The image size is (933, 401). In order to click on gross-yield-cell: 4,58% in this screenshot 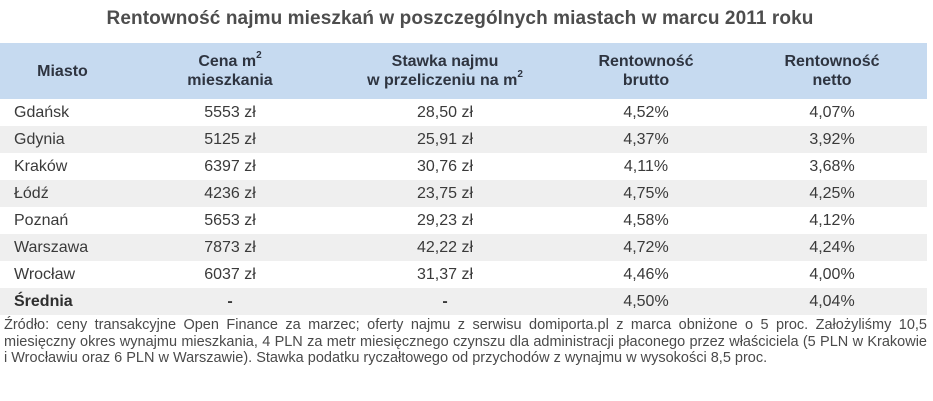, I will do `click(646, 220)`.